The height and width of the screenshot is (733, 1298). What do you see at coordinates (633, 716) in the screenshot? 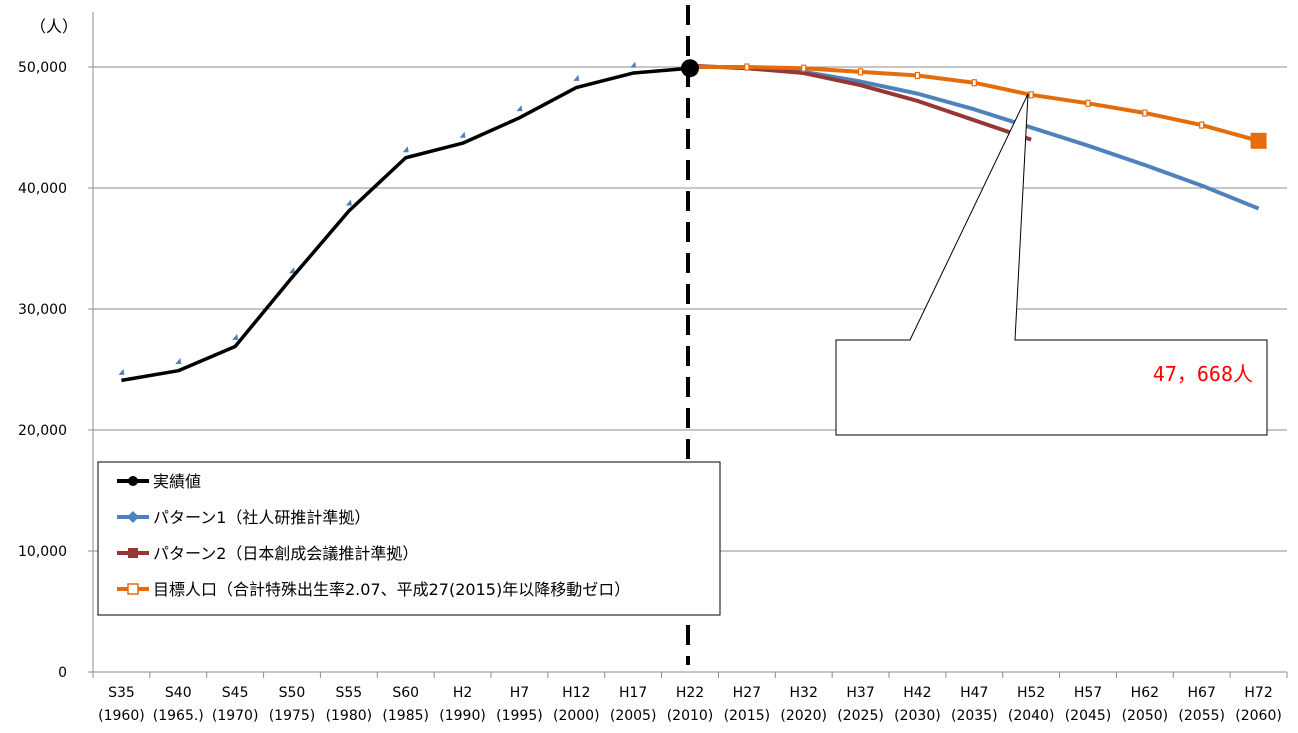
I see `x-tick-label-year: (2005)` at bounding box center [633, 716].